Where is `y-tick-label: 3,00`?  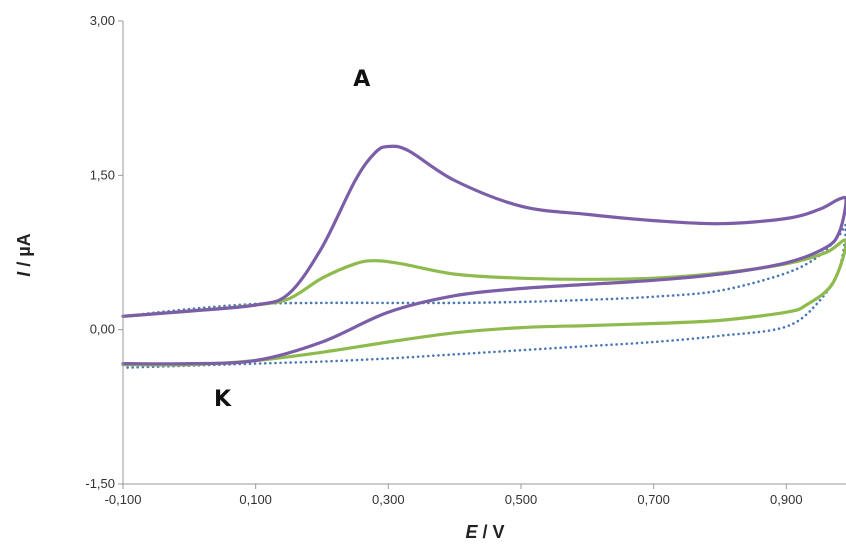
y-tick-label: 3,00 is located at coordinates (102, 20).